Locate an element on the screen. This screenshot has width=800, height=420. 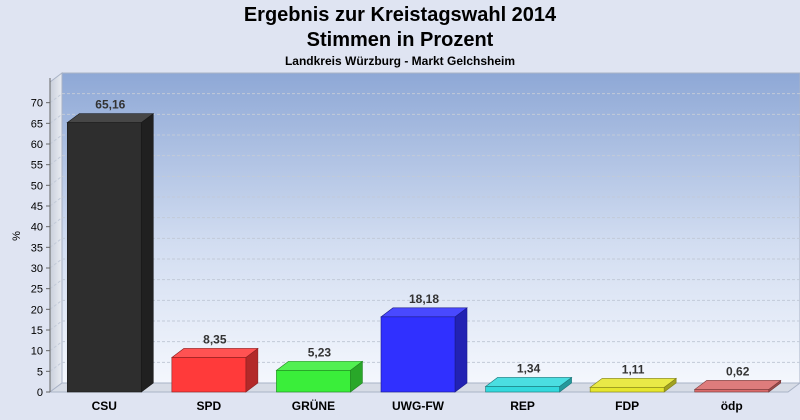
data-label: 1,11 is located at coordinates (633, 369).